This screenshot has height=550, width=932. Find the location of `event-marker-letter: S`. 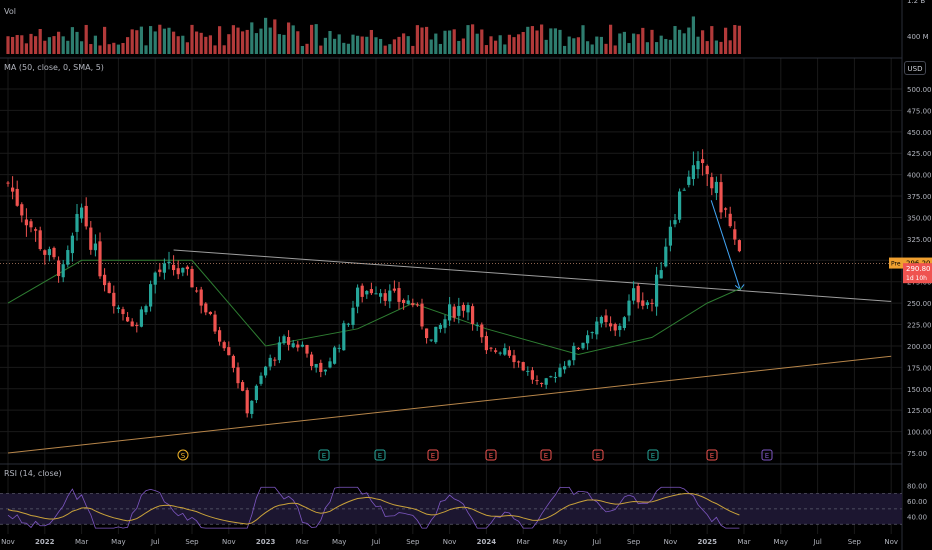

event-marker-letter: S is located at coordinates (183, 456).